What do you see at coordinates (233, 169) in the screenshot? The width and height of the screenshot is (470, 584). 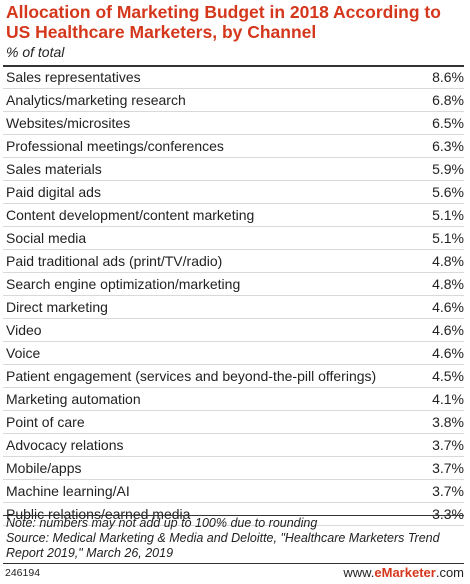 I see `table-row: Sales materials 5.9%` at bounding box center [233, 169].